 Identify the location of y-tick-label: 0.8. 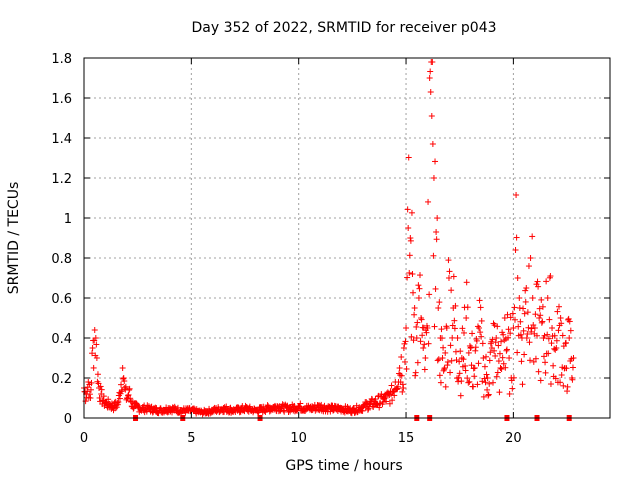
(61, 259).